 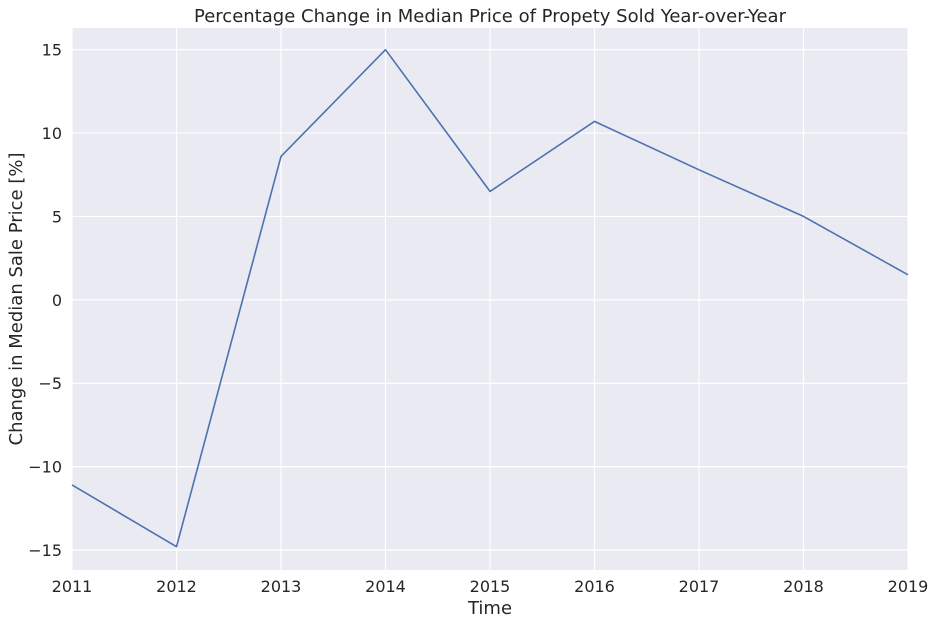 What do you see at coordinates (908, 586) in the screenshot?
I see `x-tick-label: 2019` at bounding box center [908, 586].